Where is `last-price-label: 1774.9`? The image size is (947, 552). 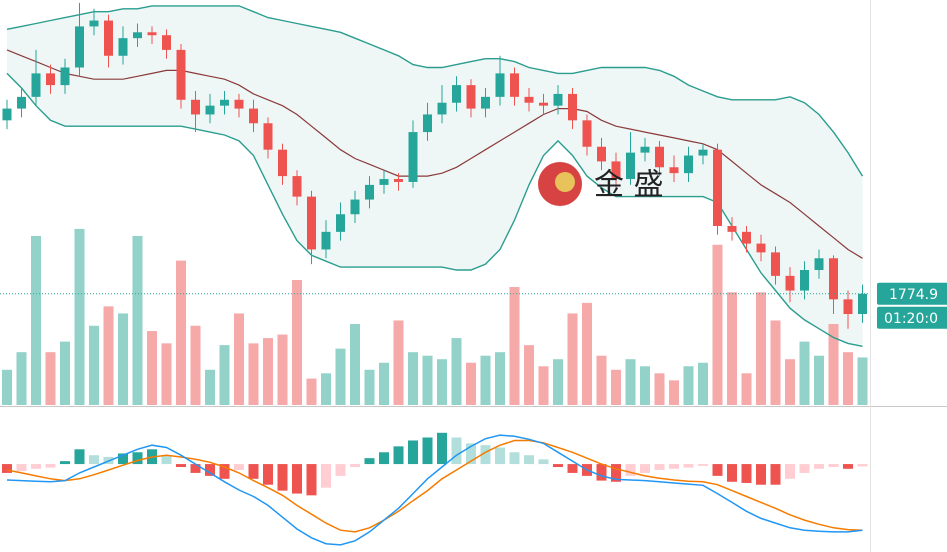 last-price-label: 1774.9 is located at coordinates (913, 295).